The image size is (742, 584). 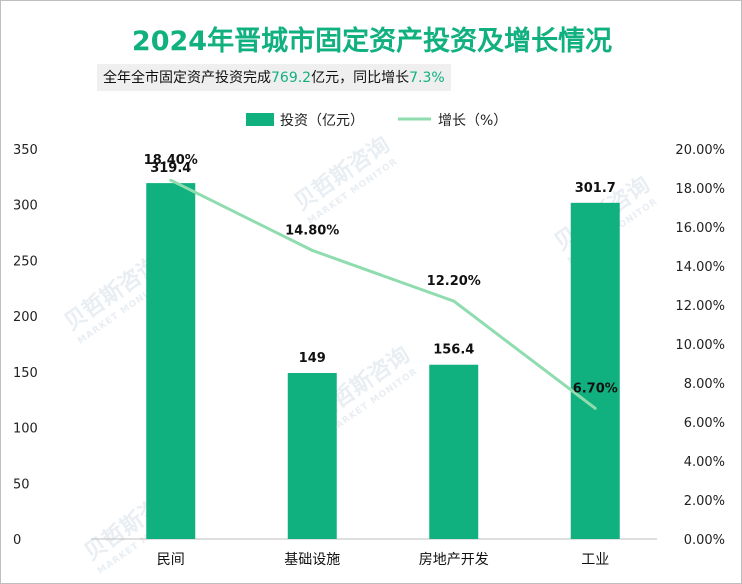 I want to click on legend-bar-swatch, so click(x=260, y=119).